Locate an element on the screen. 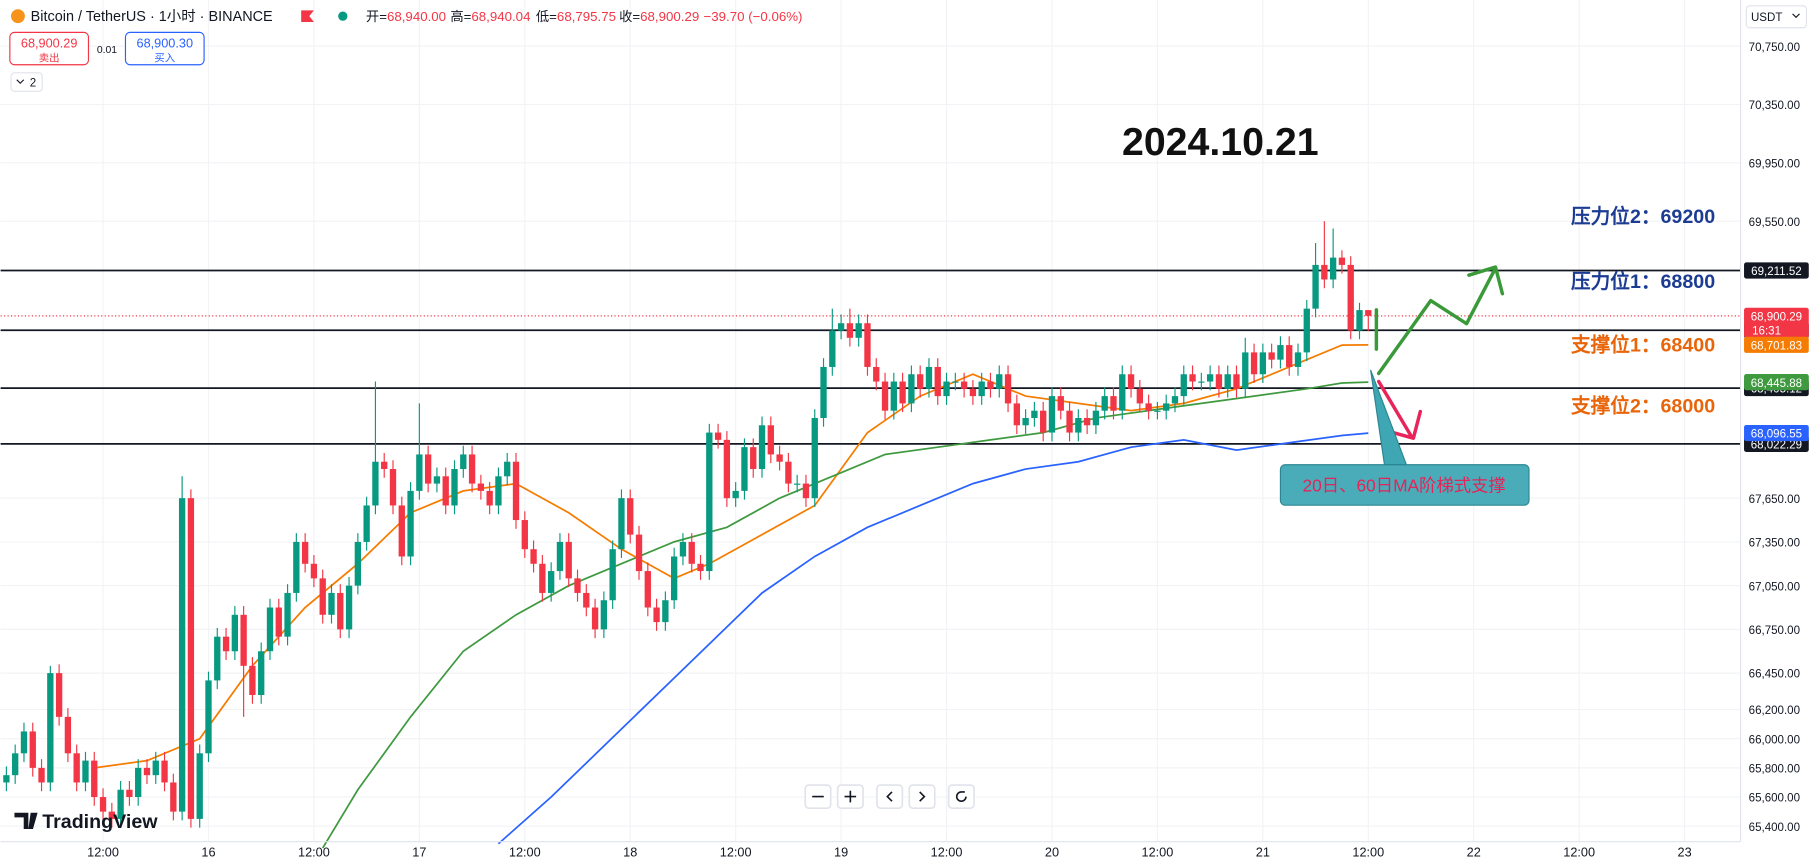  up-arrow-head is located at coordinates (1486, 280).